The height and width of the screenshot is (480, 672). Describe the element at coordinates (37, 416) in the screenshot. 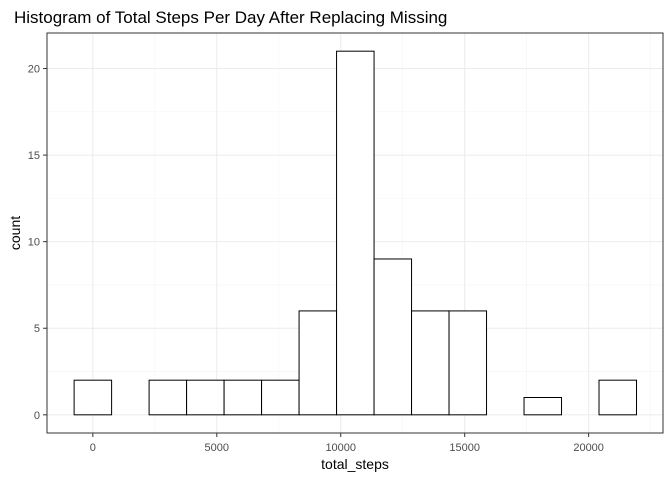

I see `y-tick-label: 0` at that location.